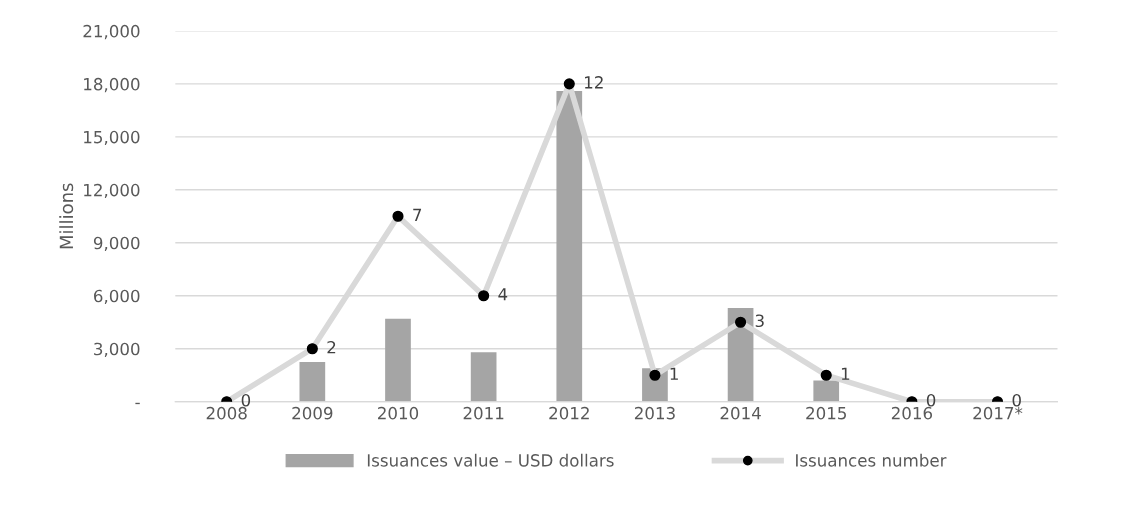 The width and height of the screenshot is (1131, 515). I want to click on x-tick-label: 2016, so click(912, 413).